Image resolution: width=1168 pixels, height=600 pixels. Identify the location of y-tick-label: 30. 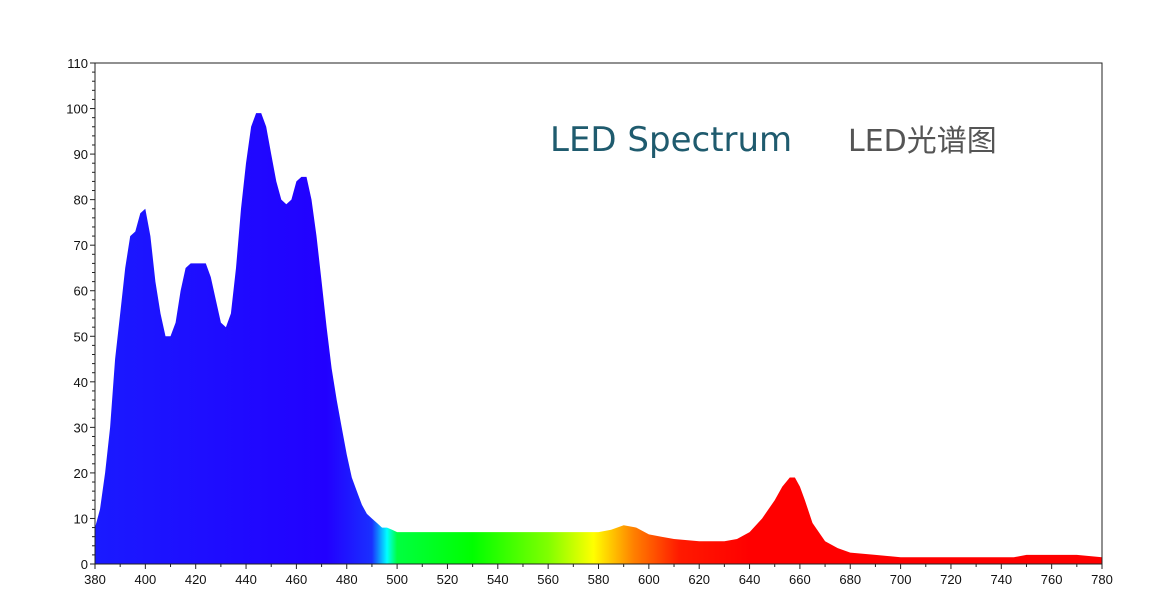
(81, 427).